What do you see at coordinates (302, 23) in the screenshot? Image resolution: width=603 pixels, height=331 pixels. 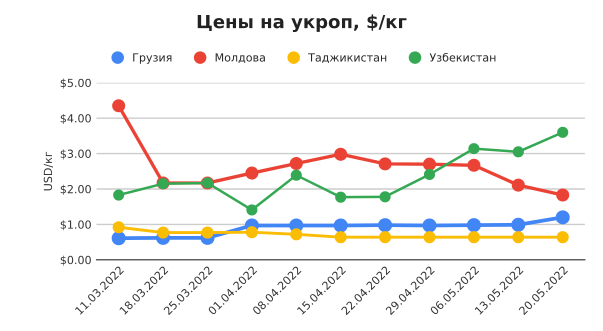 I see `chart-title: Цены на укроп, $/кг` at bounding box center [302, 23].